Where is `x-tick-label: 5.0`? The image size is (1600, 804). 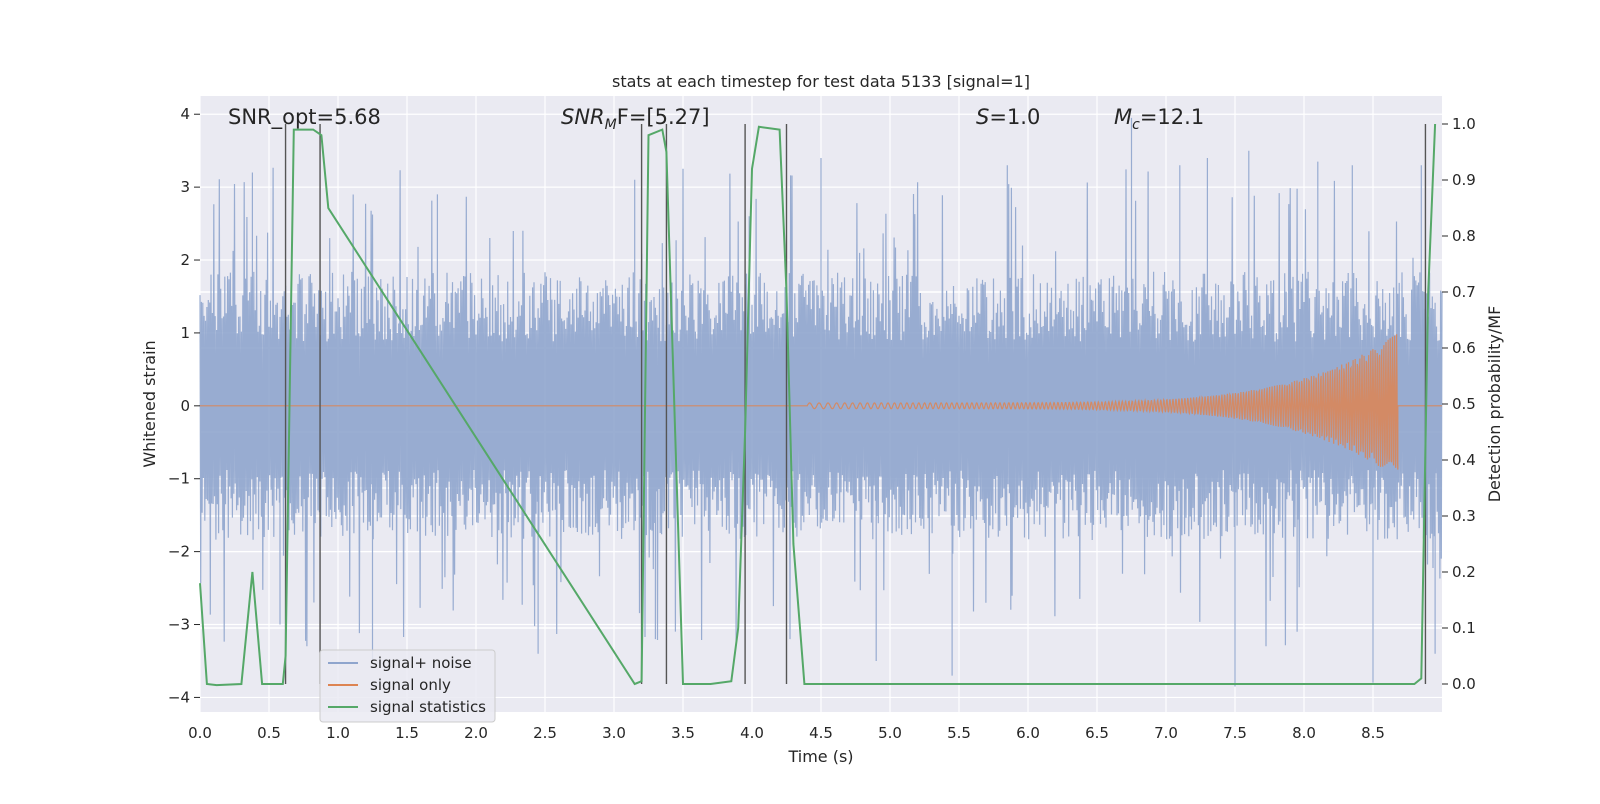 x-tick-label: 5.0 is located at coordinates (890, 733).